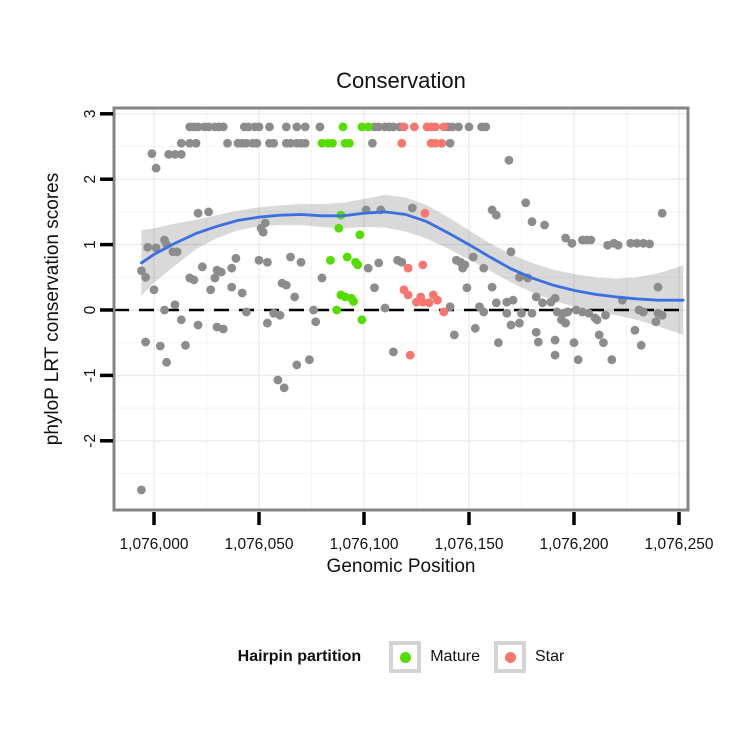  I want to click on x-tick-label: 1,076,000, so click(154, 544).